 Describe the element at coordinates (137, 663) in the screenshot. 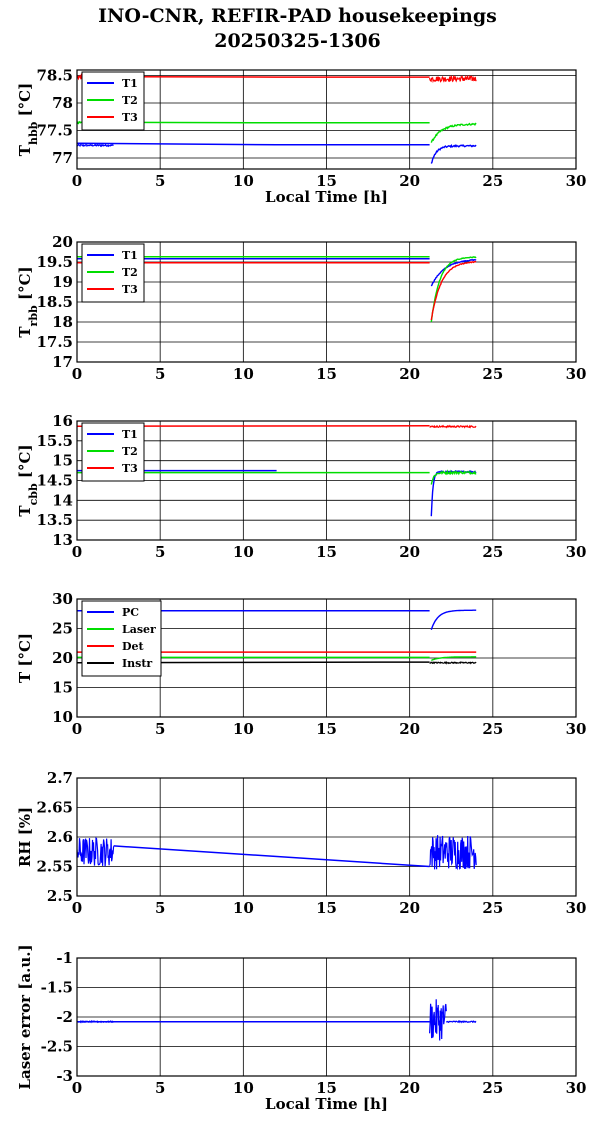

I see `legend-label: Instr` at that location.